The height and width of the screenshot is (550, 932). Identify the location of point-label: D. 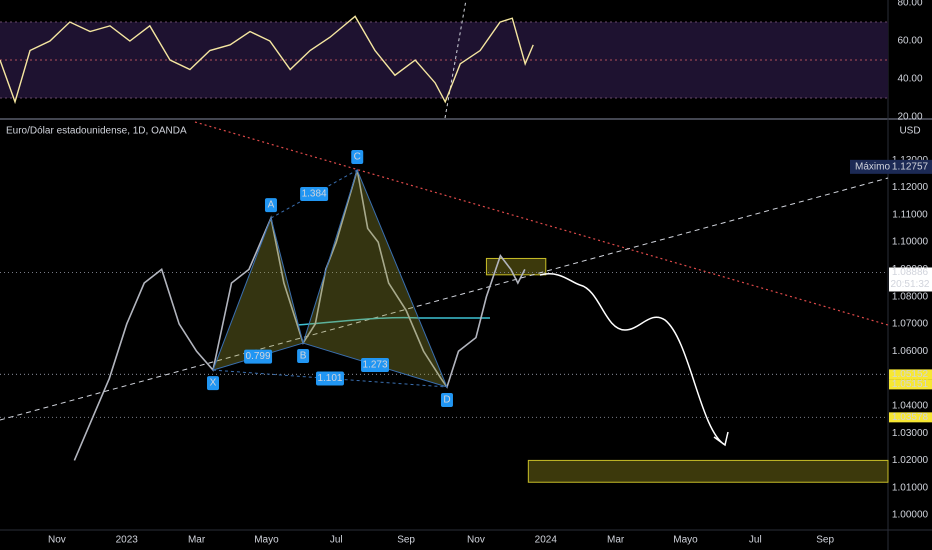
(446, 400).